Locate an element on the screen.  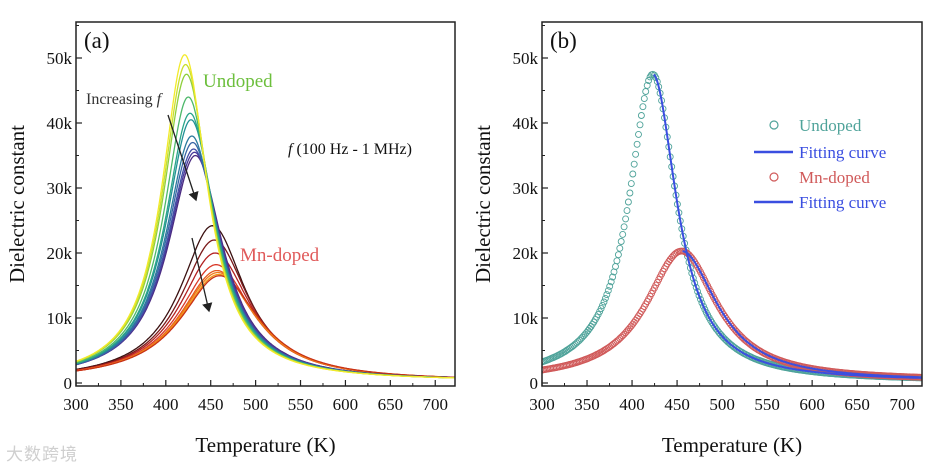
panel-label: (b) is located at coordinates (563, 40).